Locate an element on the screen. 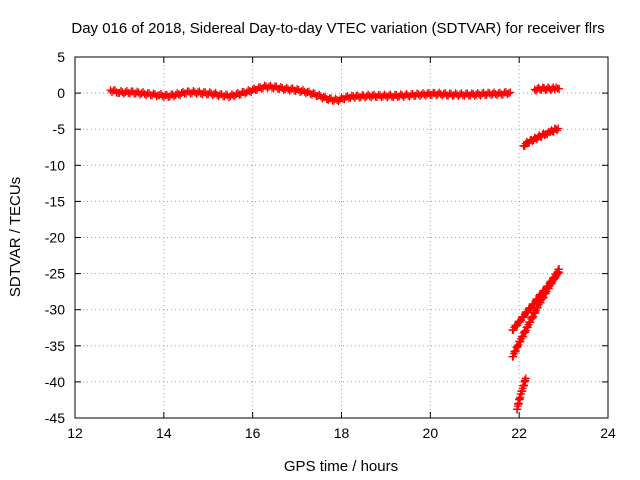 This screenshot has width=640, height=480. y-tick-label: -45 is located at coordinates (55, 418).